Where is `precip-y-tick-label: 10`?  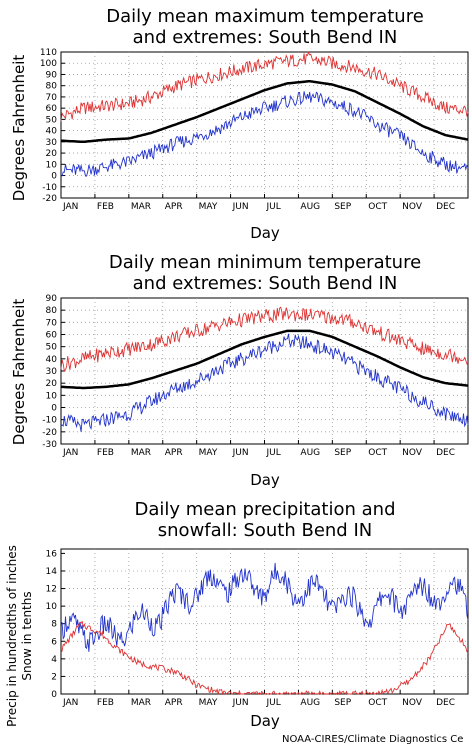
precip-y-tick-label: 10 is located at coordinates (52, 607).